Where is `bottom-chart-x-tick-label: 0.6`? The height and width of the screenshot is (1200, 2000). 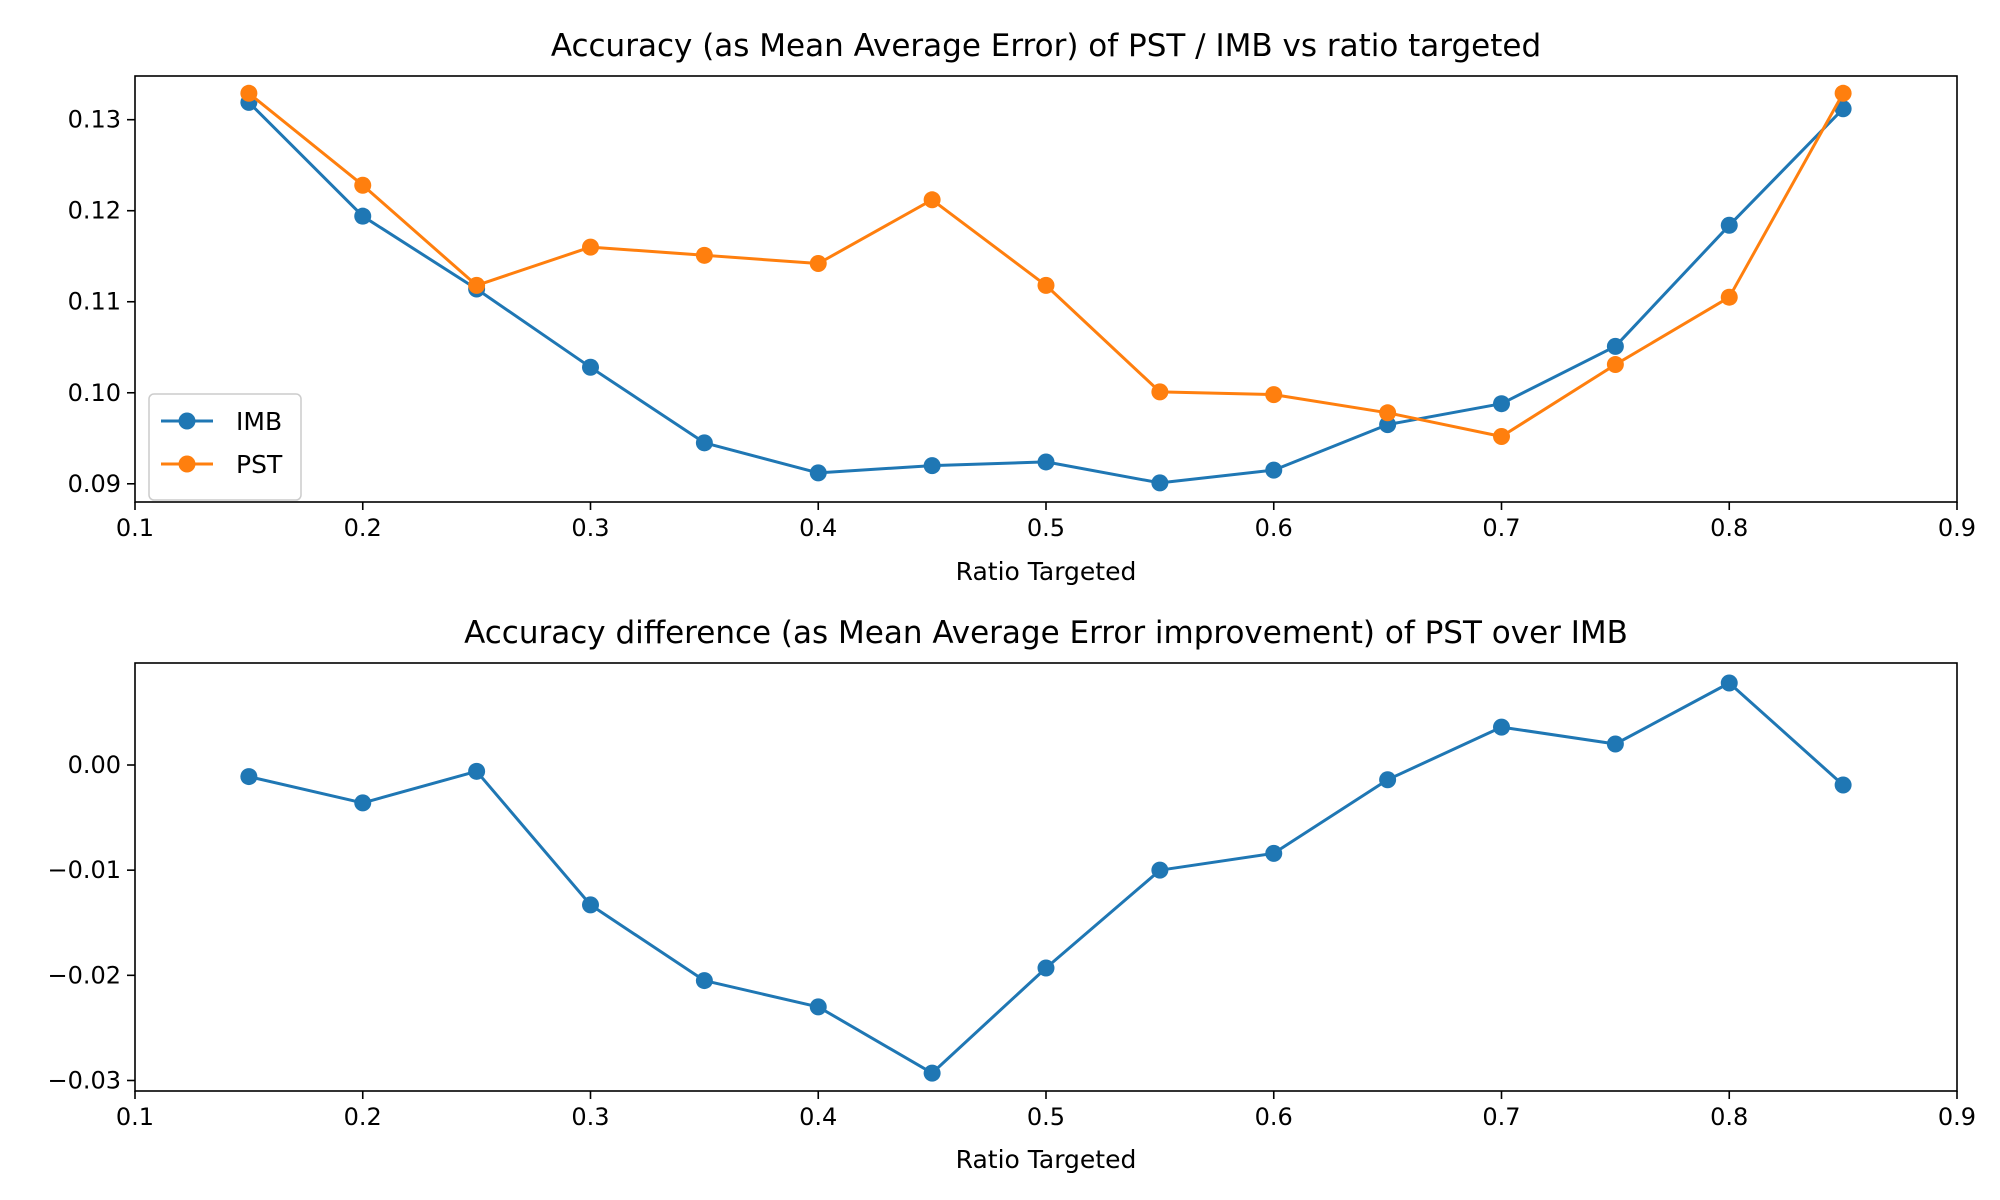 bottom-chart-x-tick-label: 0.6 is located at coordinates (1274, 1117).